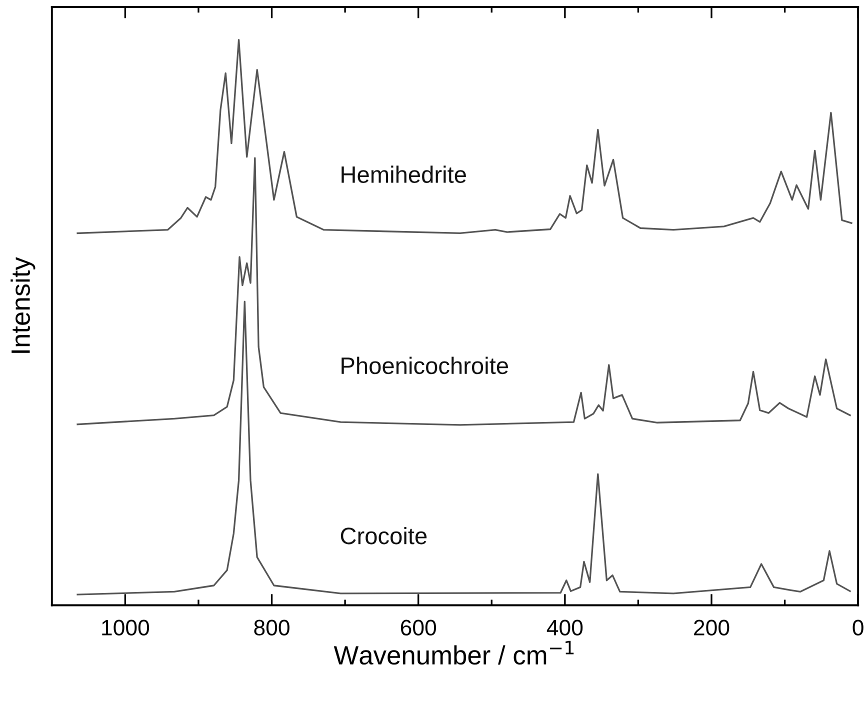 The image size is (865, 703). What do you see at coordinates (858, 628) in the screenshot?
I see `x-tick-label: 0` at bounding box center [858, 628].